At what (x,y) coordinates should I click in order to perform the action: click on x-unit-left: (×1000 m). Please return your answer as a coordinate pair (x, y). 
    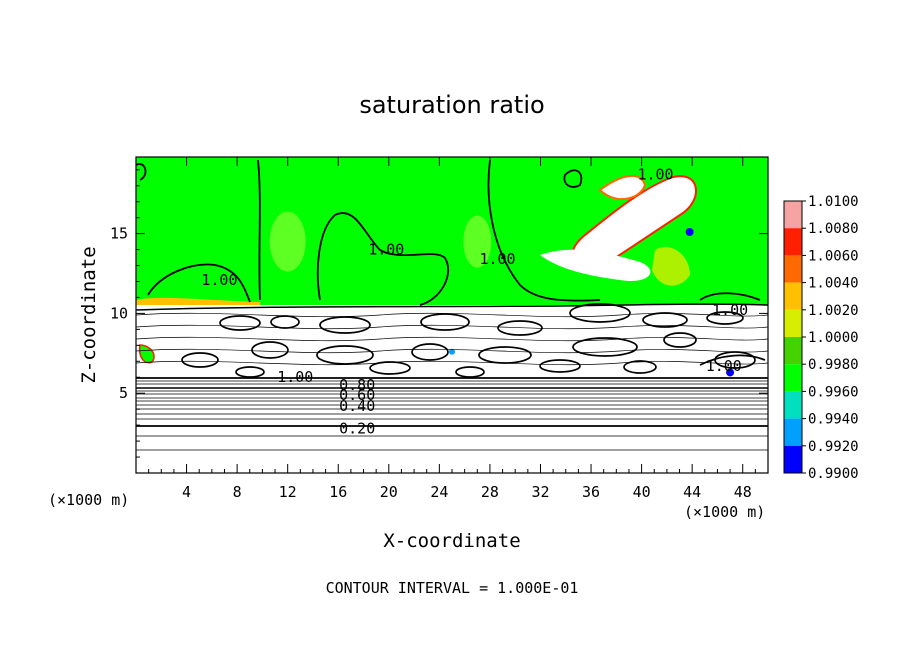
    Looking at the image, I should click on (88, 500).